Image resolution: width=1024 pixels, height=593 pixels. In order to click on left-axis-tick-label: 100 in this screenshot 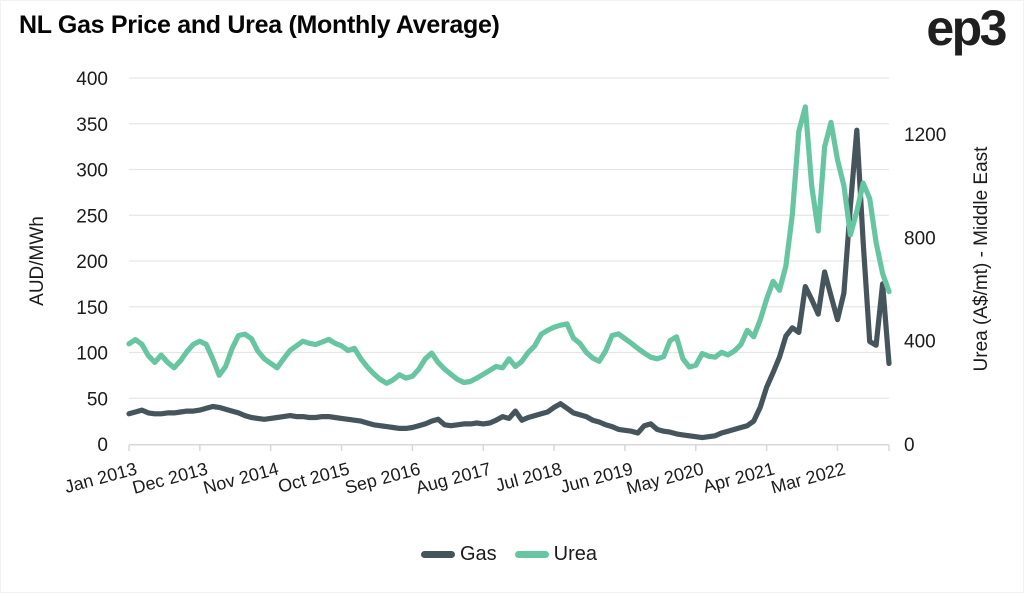, I will do `click(92, 354)`.